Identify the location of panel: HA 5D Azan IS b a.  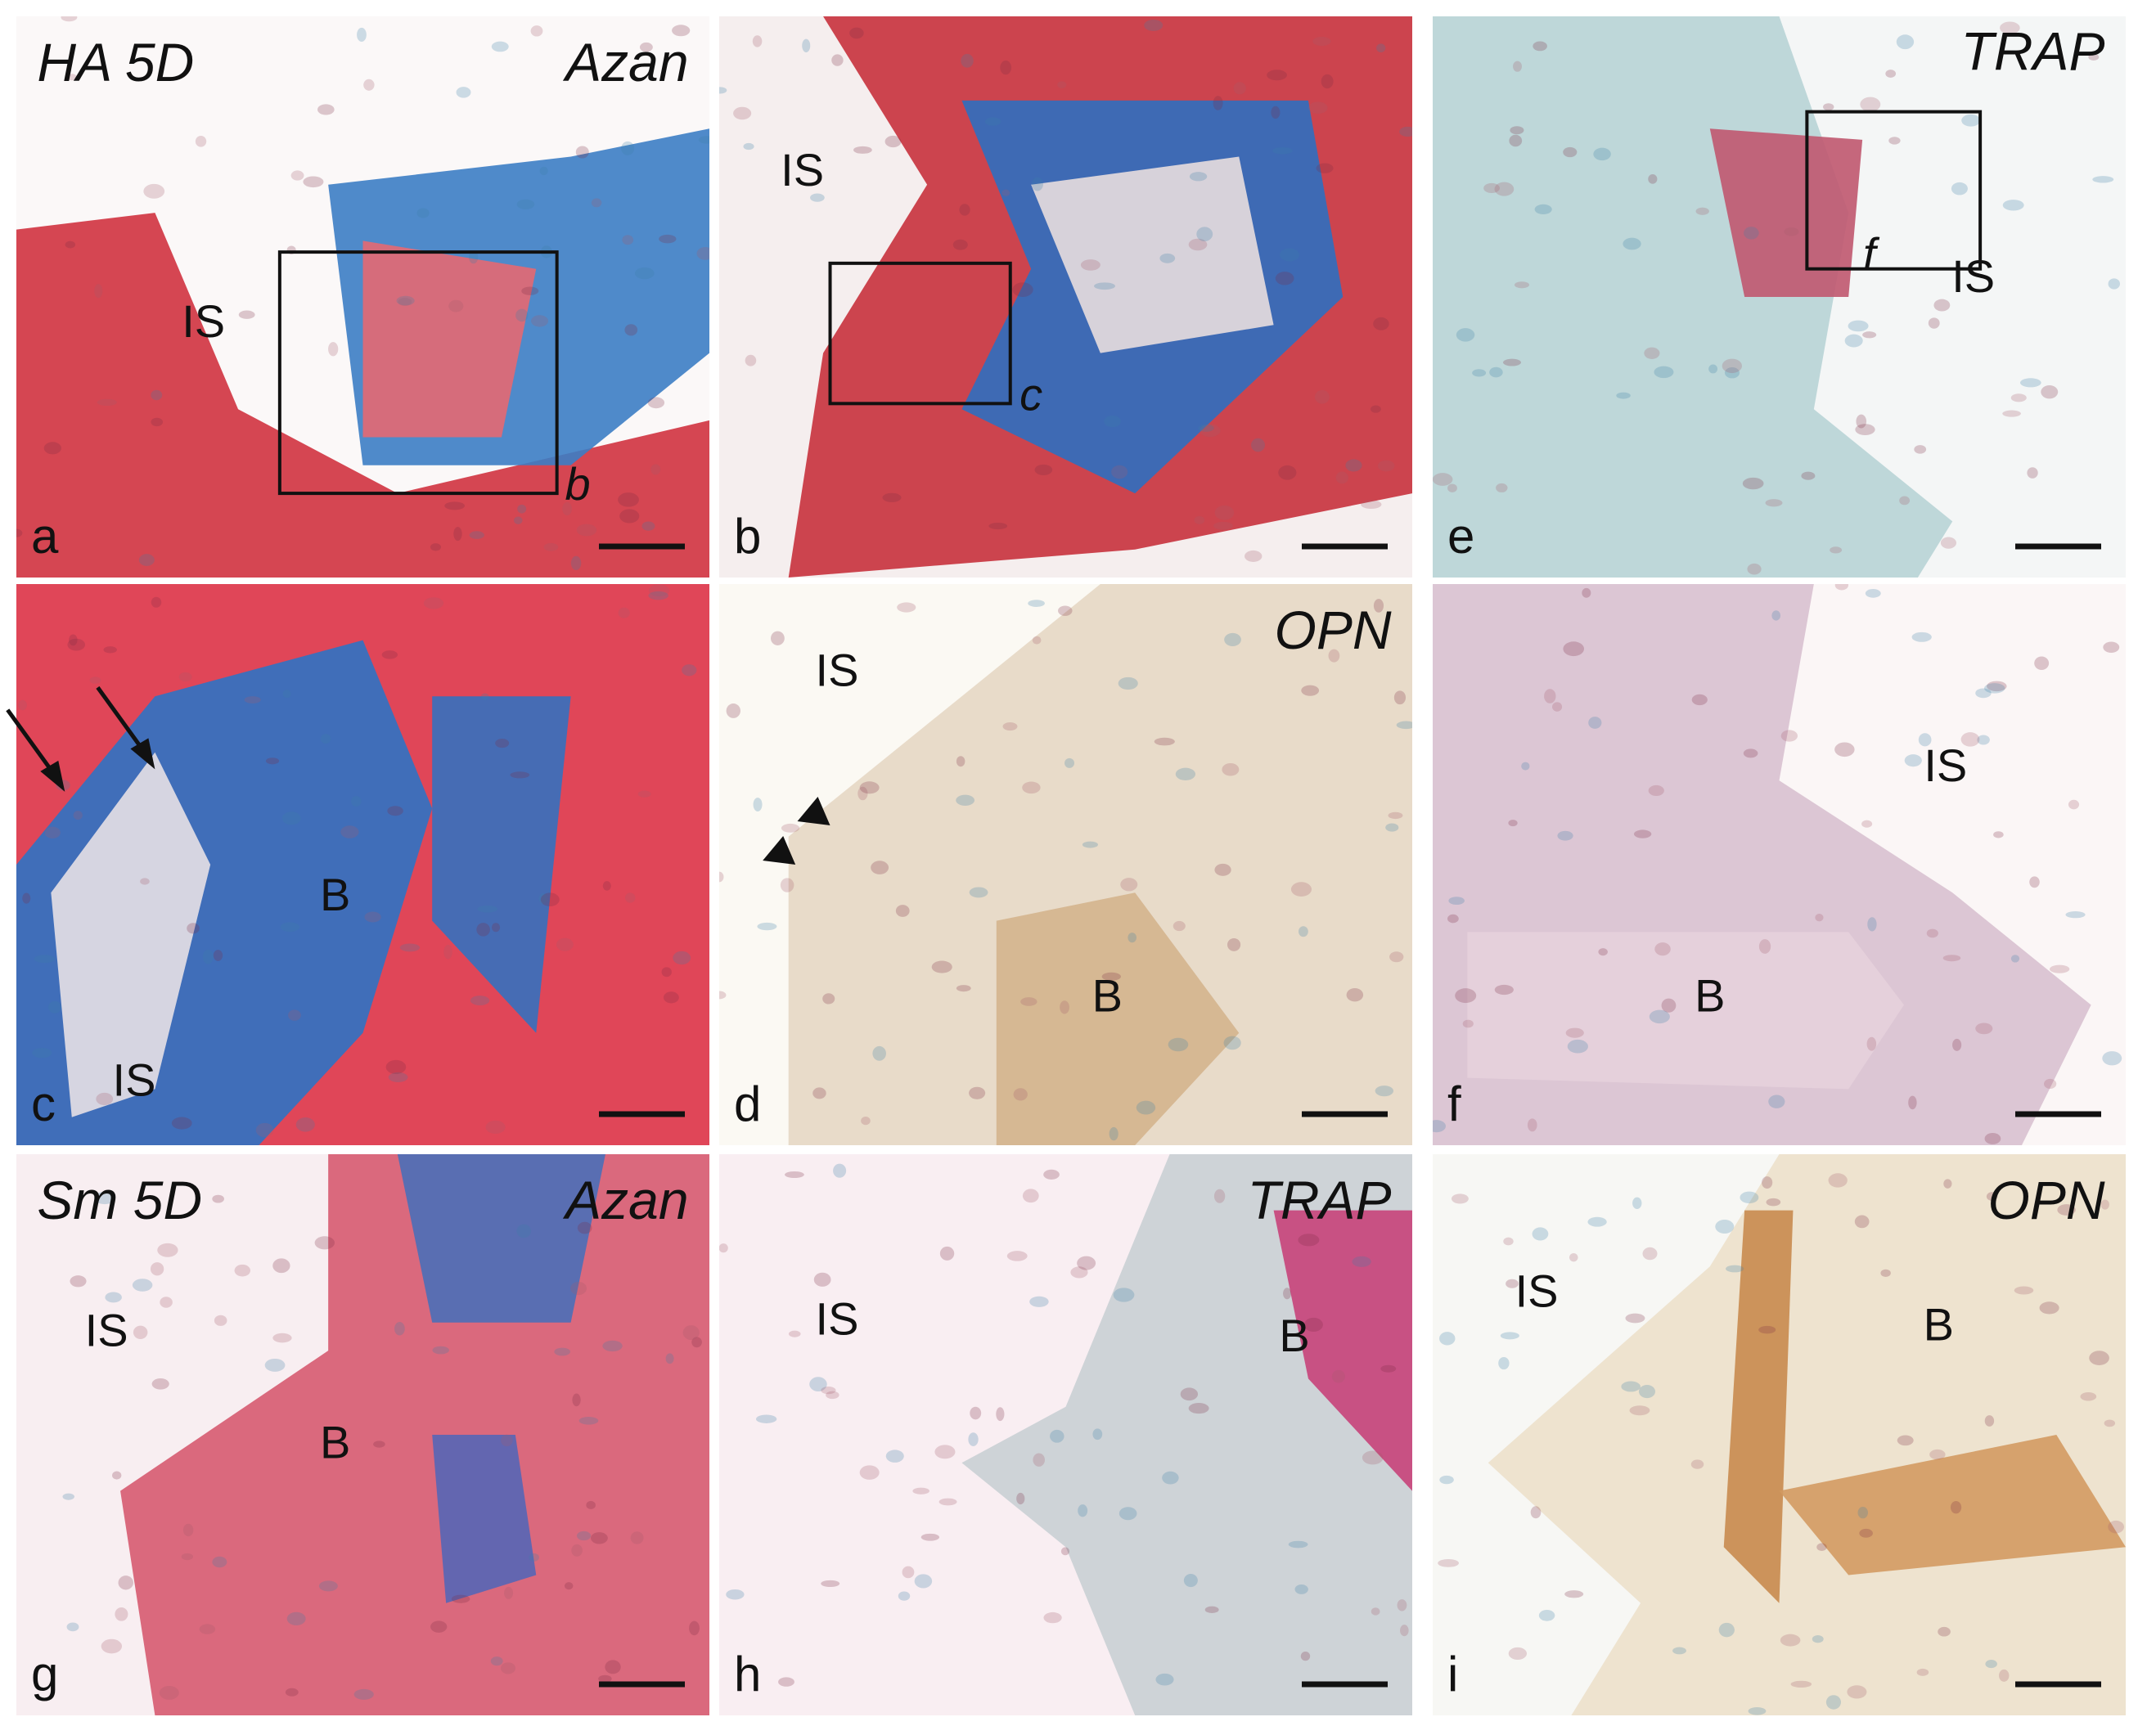
(363, 297).